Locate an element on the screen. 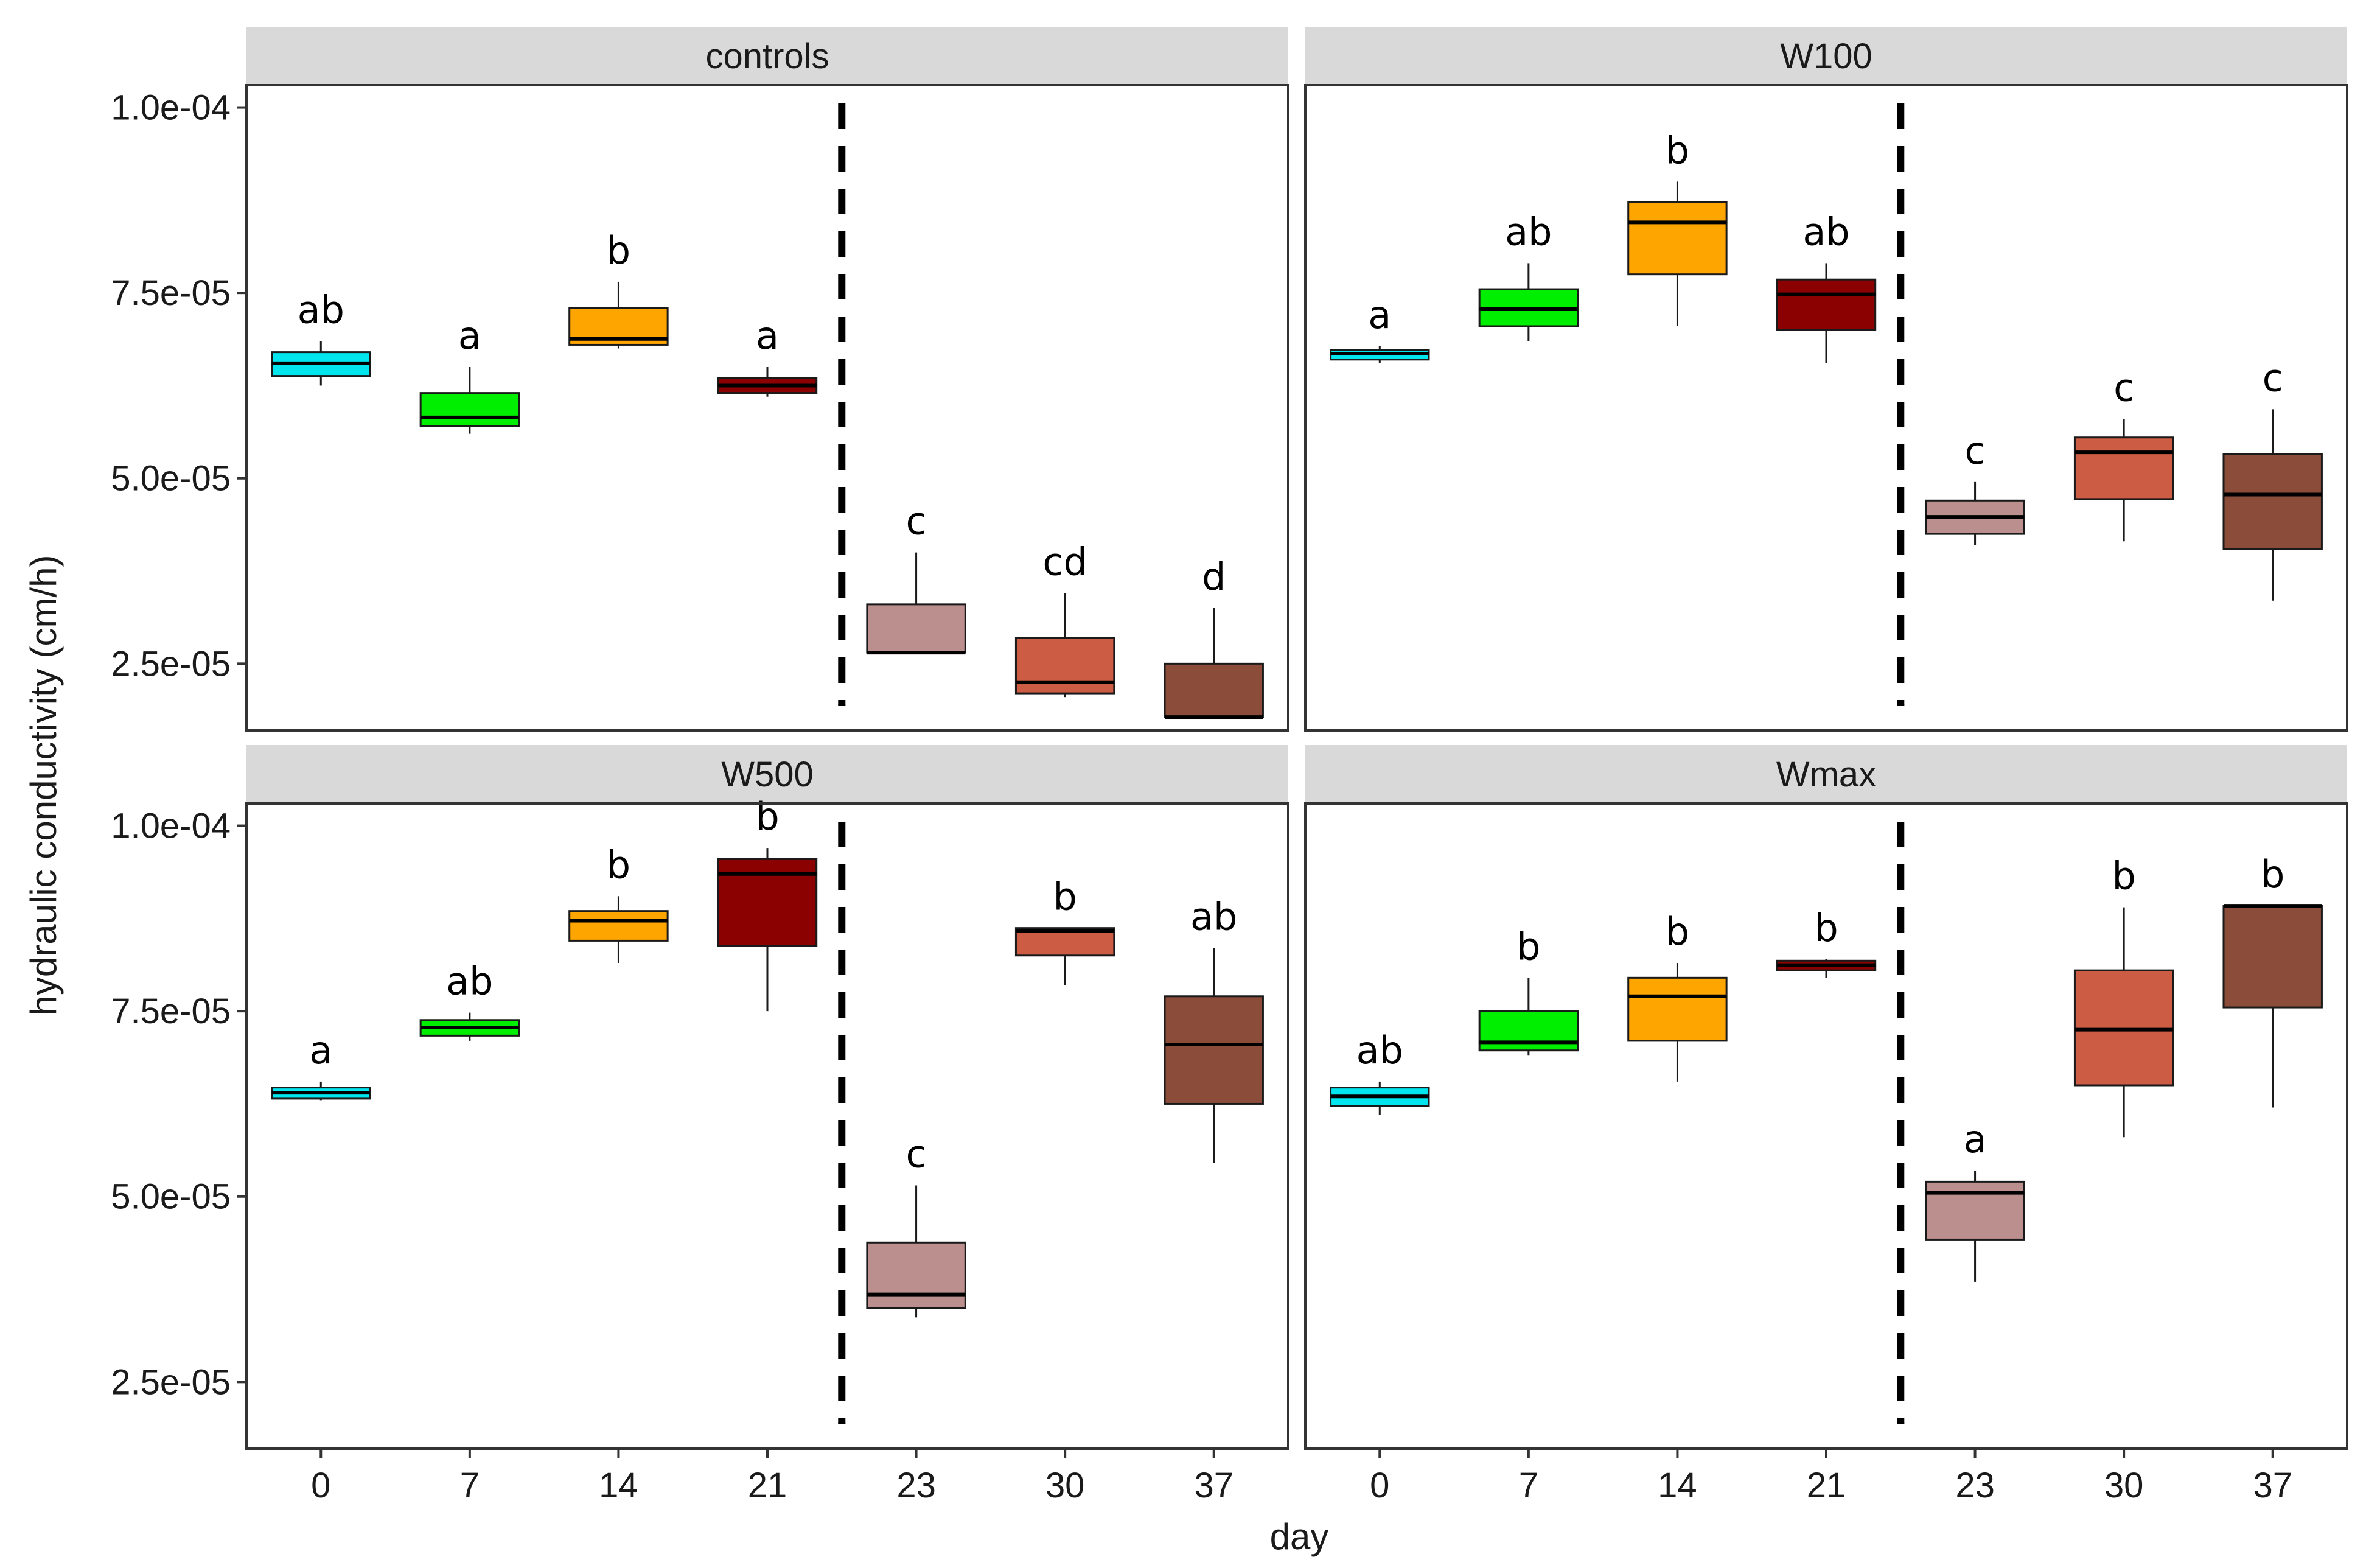 The image size is (2380, 1568). box-controls-day-21: a is located at coordinates (767, 355).